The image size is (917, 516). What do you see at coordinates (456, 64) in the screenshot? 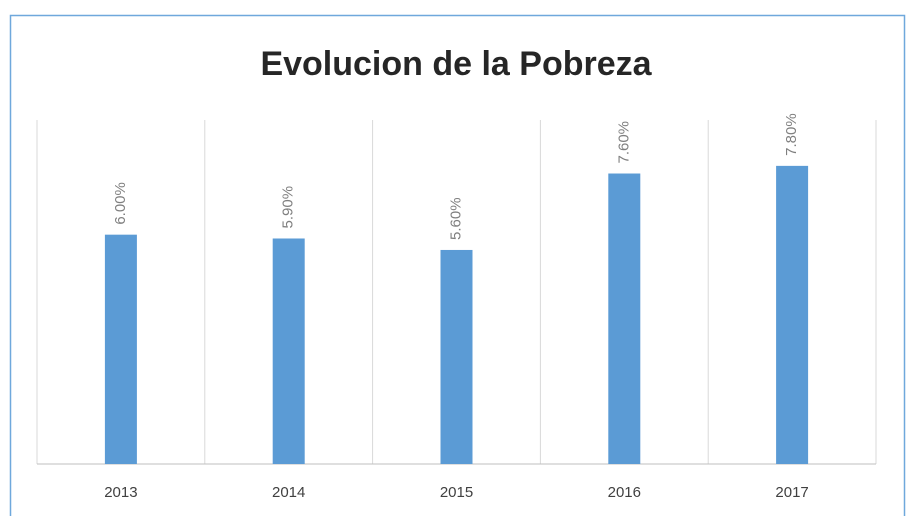
I see `chart-title: Evolucion de la Pobreza` at bounding box center [456, 64].